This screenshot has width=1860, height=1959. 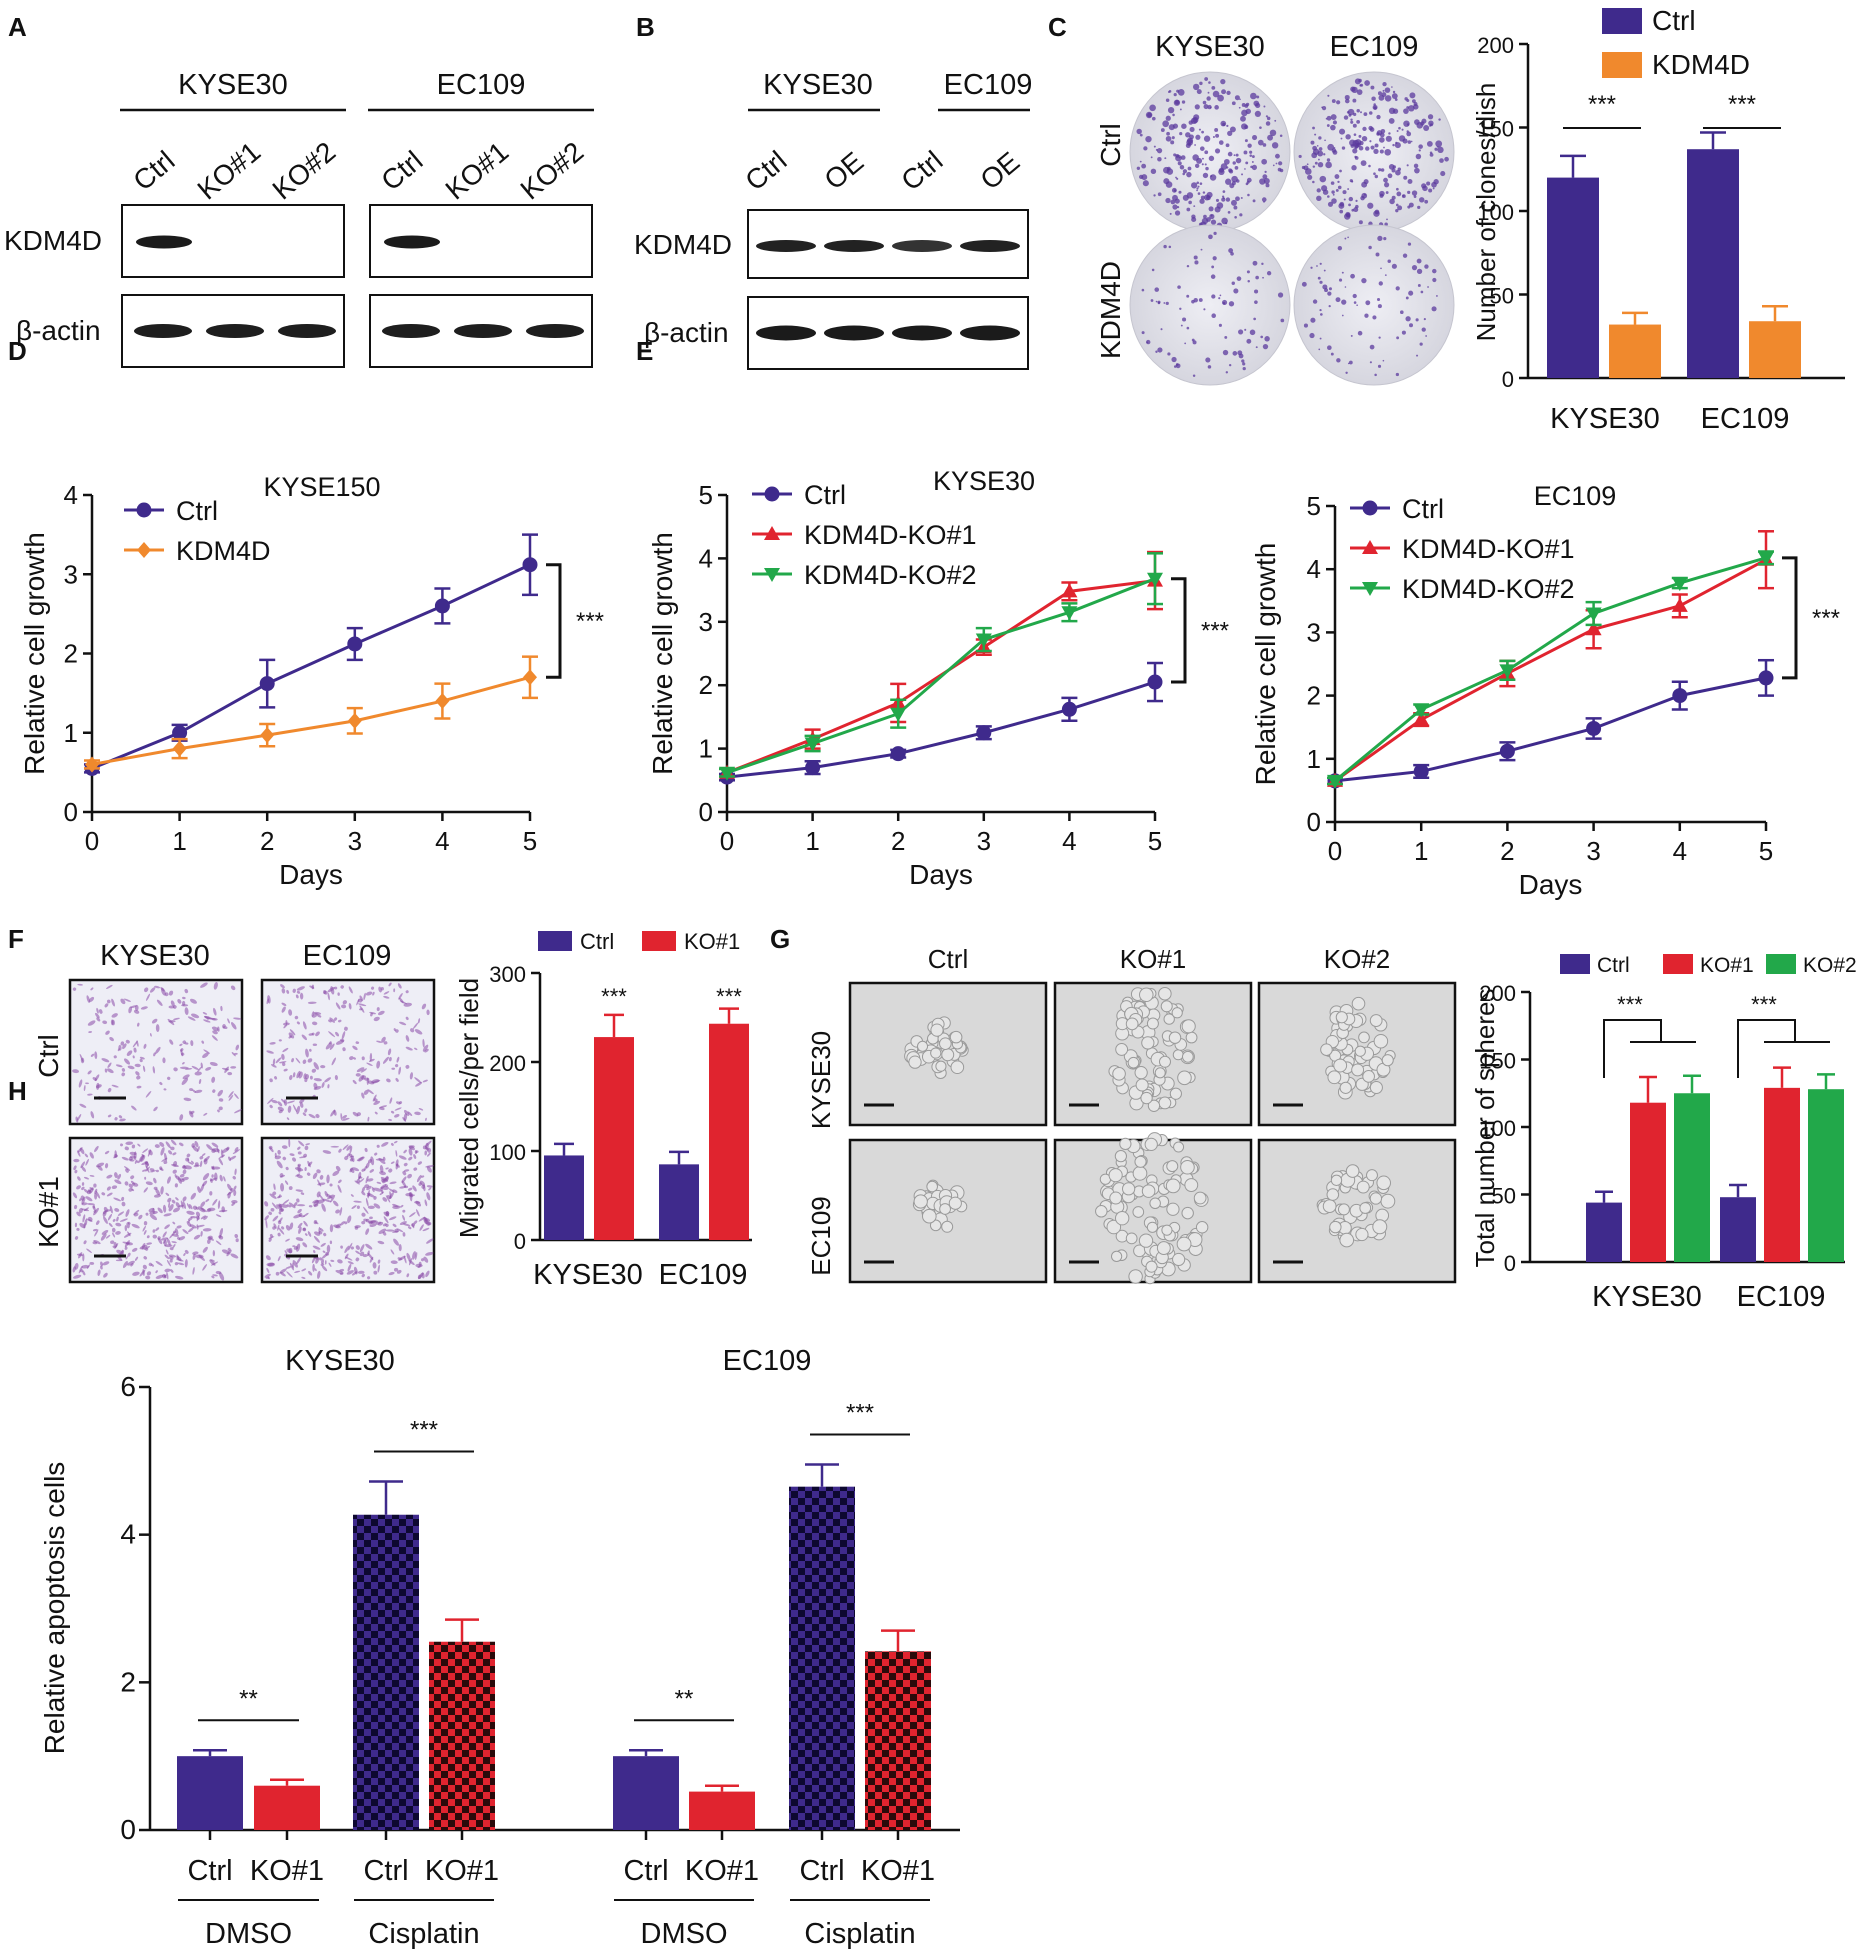 What do you see at coordinates (128, 1829) in the screenshot?
I see `y-tick-label: 0` at bounding box center [128, 1829].